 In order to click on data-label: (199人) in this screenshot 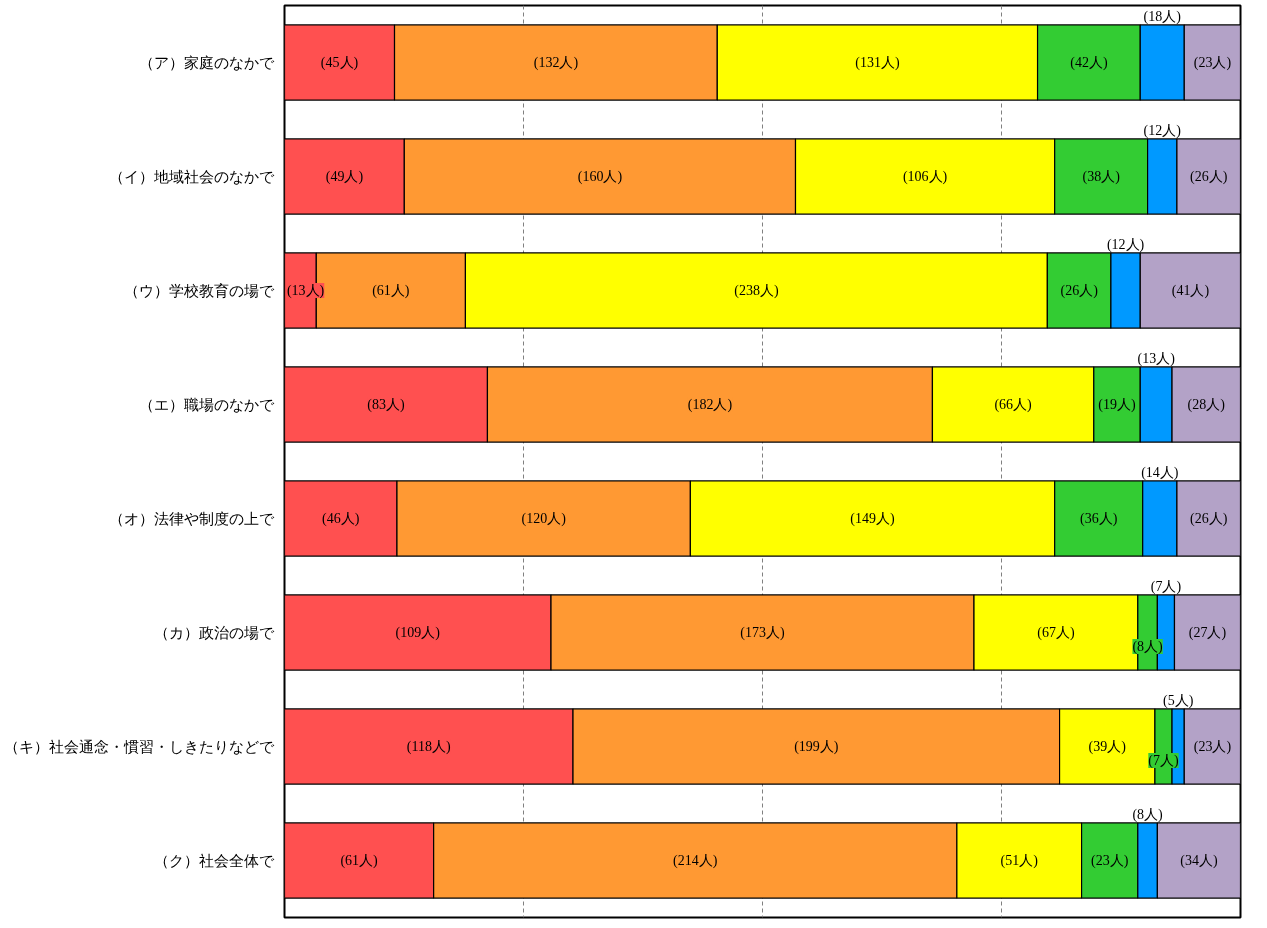, I will do `click(816, 747)`.